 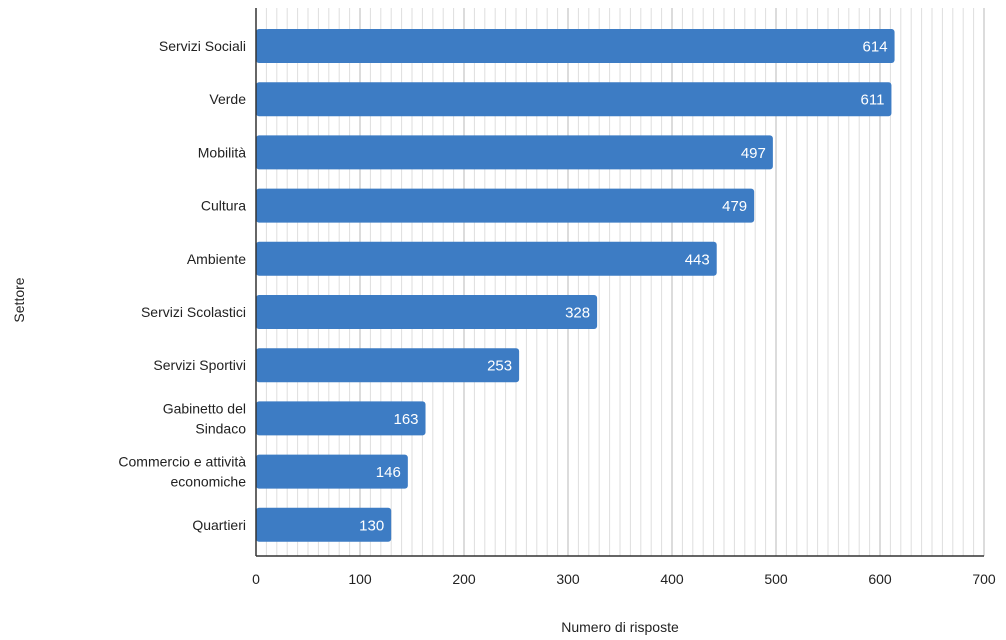 I want to click on x-tick-label: 500, so click(x=776, y=579).